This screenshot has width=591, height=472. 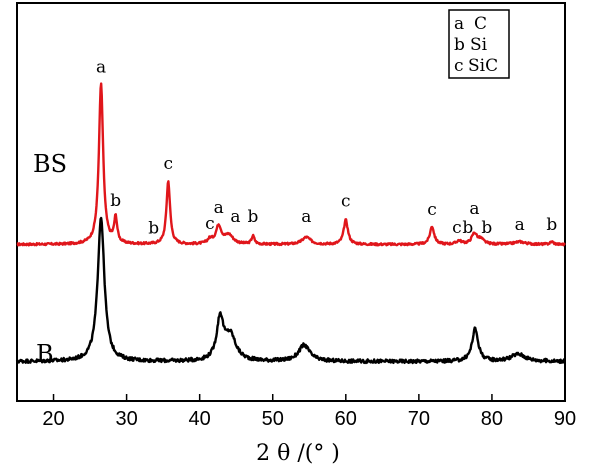 What do you see at coordinates (53, 419) in the screenshot?
I see `x-tick-label-20: 20` at bounding box center [53, 419].